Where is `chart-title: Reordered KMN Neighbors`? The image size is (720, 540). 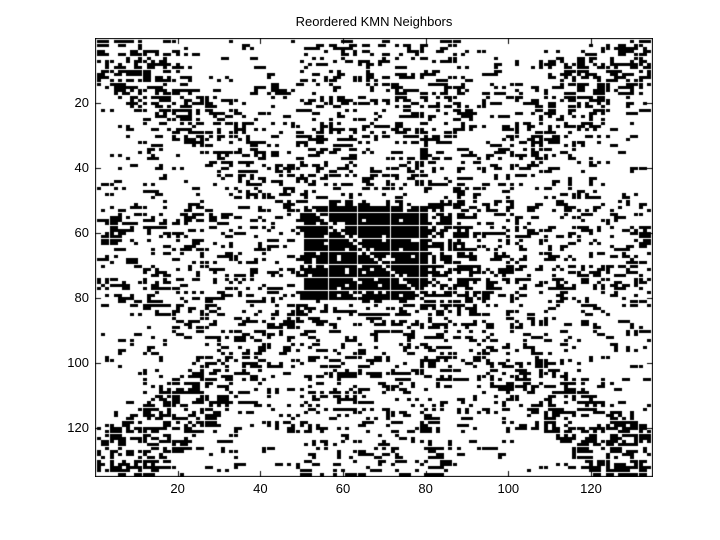
chart-title: Reordered KMN Neighbors is located at coordinates (374, 21).